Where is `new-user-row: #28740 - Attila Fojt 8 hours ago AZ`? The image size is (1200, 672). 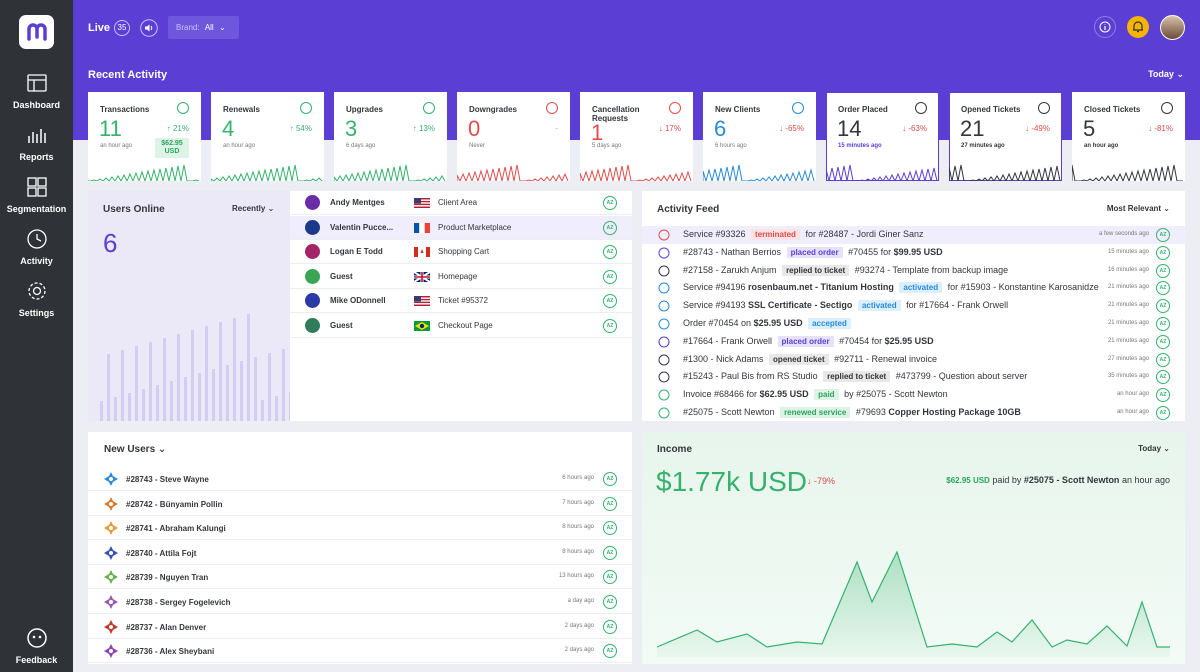 new-user-row: #28740 - Attila Fojt 8 hours ago AZ is located at coordinates (360, 553).